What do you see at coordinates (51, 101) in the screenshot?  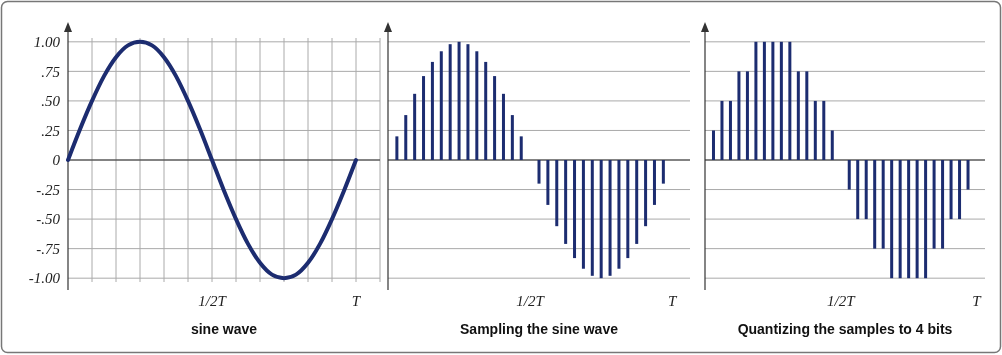 I see `y-tick-label: .50` at bounding box center [51, 101].